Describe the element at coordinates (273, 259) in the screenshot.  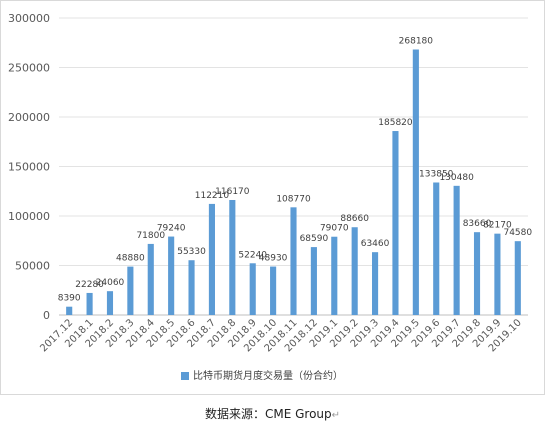
I see `data-label: 48930` at that location.